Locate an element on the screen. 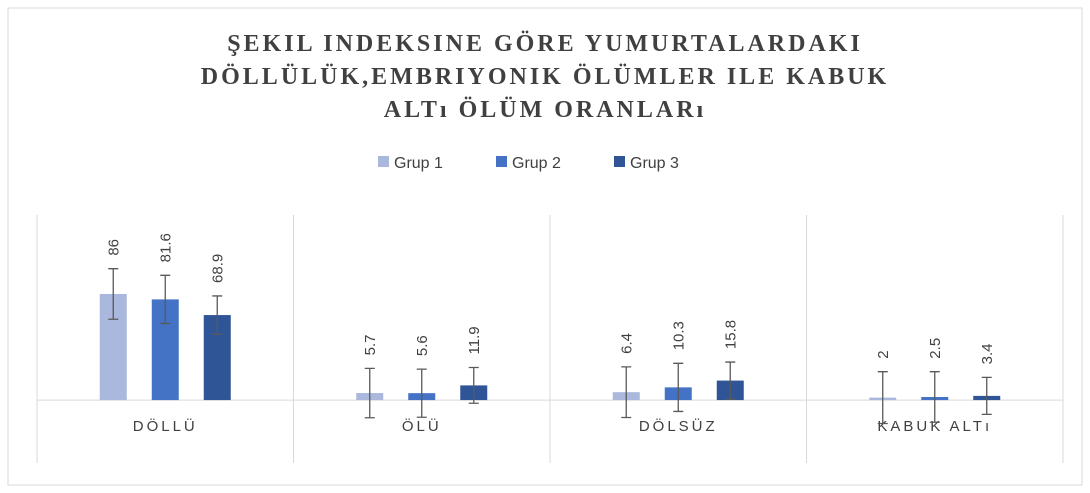  chart-title: ŞEKIL INDEKSINE GÖRE YUMURTALARDAKI is located at coordinates (545, 44).